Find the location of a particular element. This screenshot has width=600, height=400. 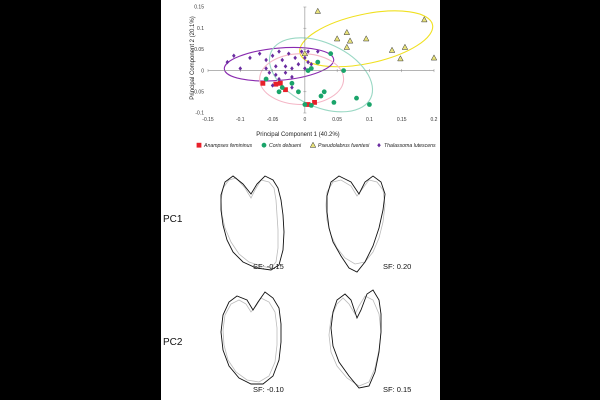

y-tick-label: 0.15 is located at coordinates (199, 8).